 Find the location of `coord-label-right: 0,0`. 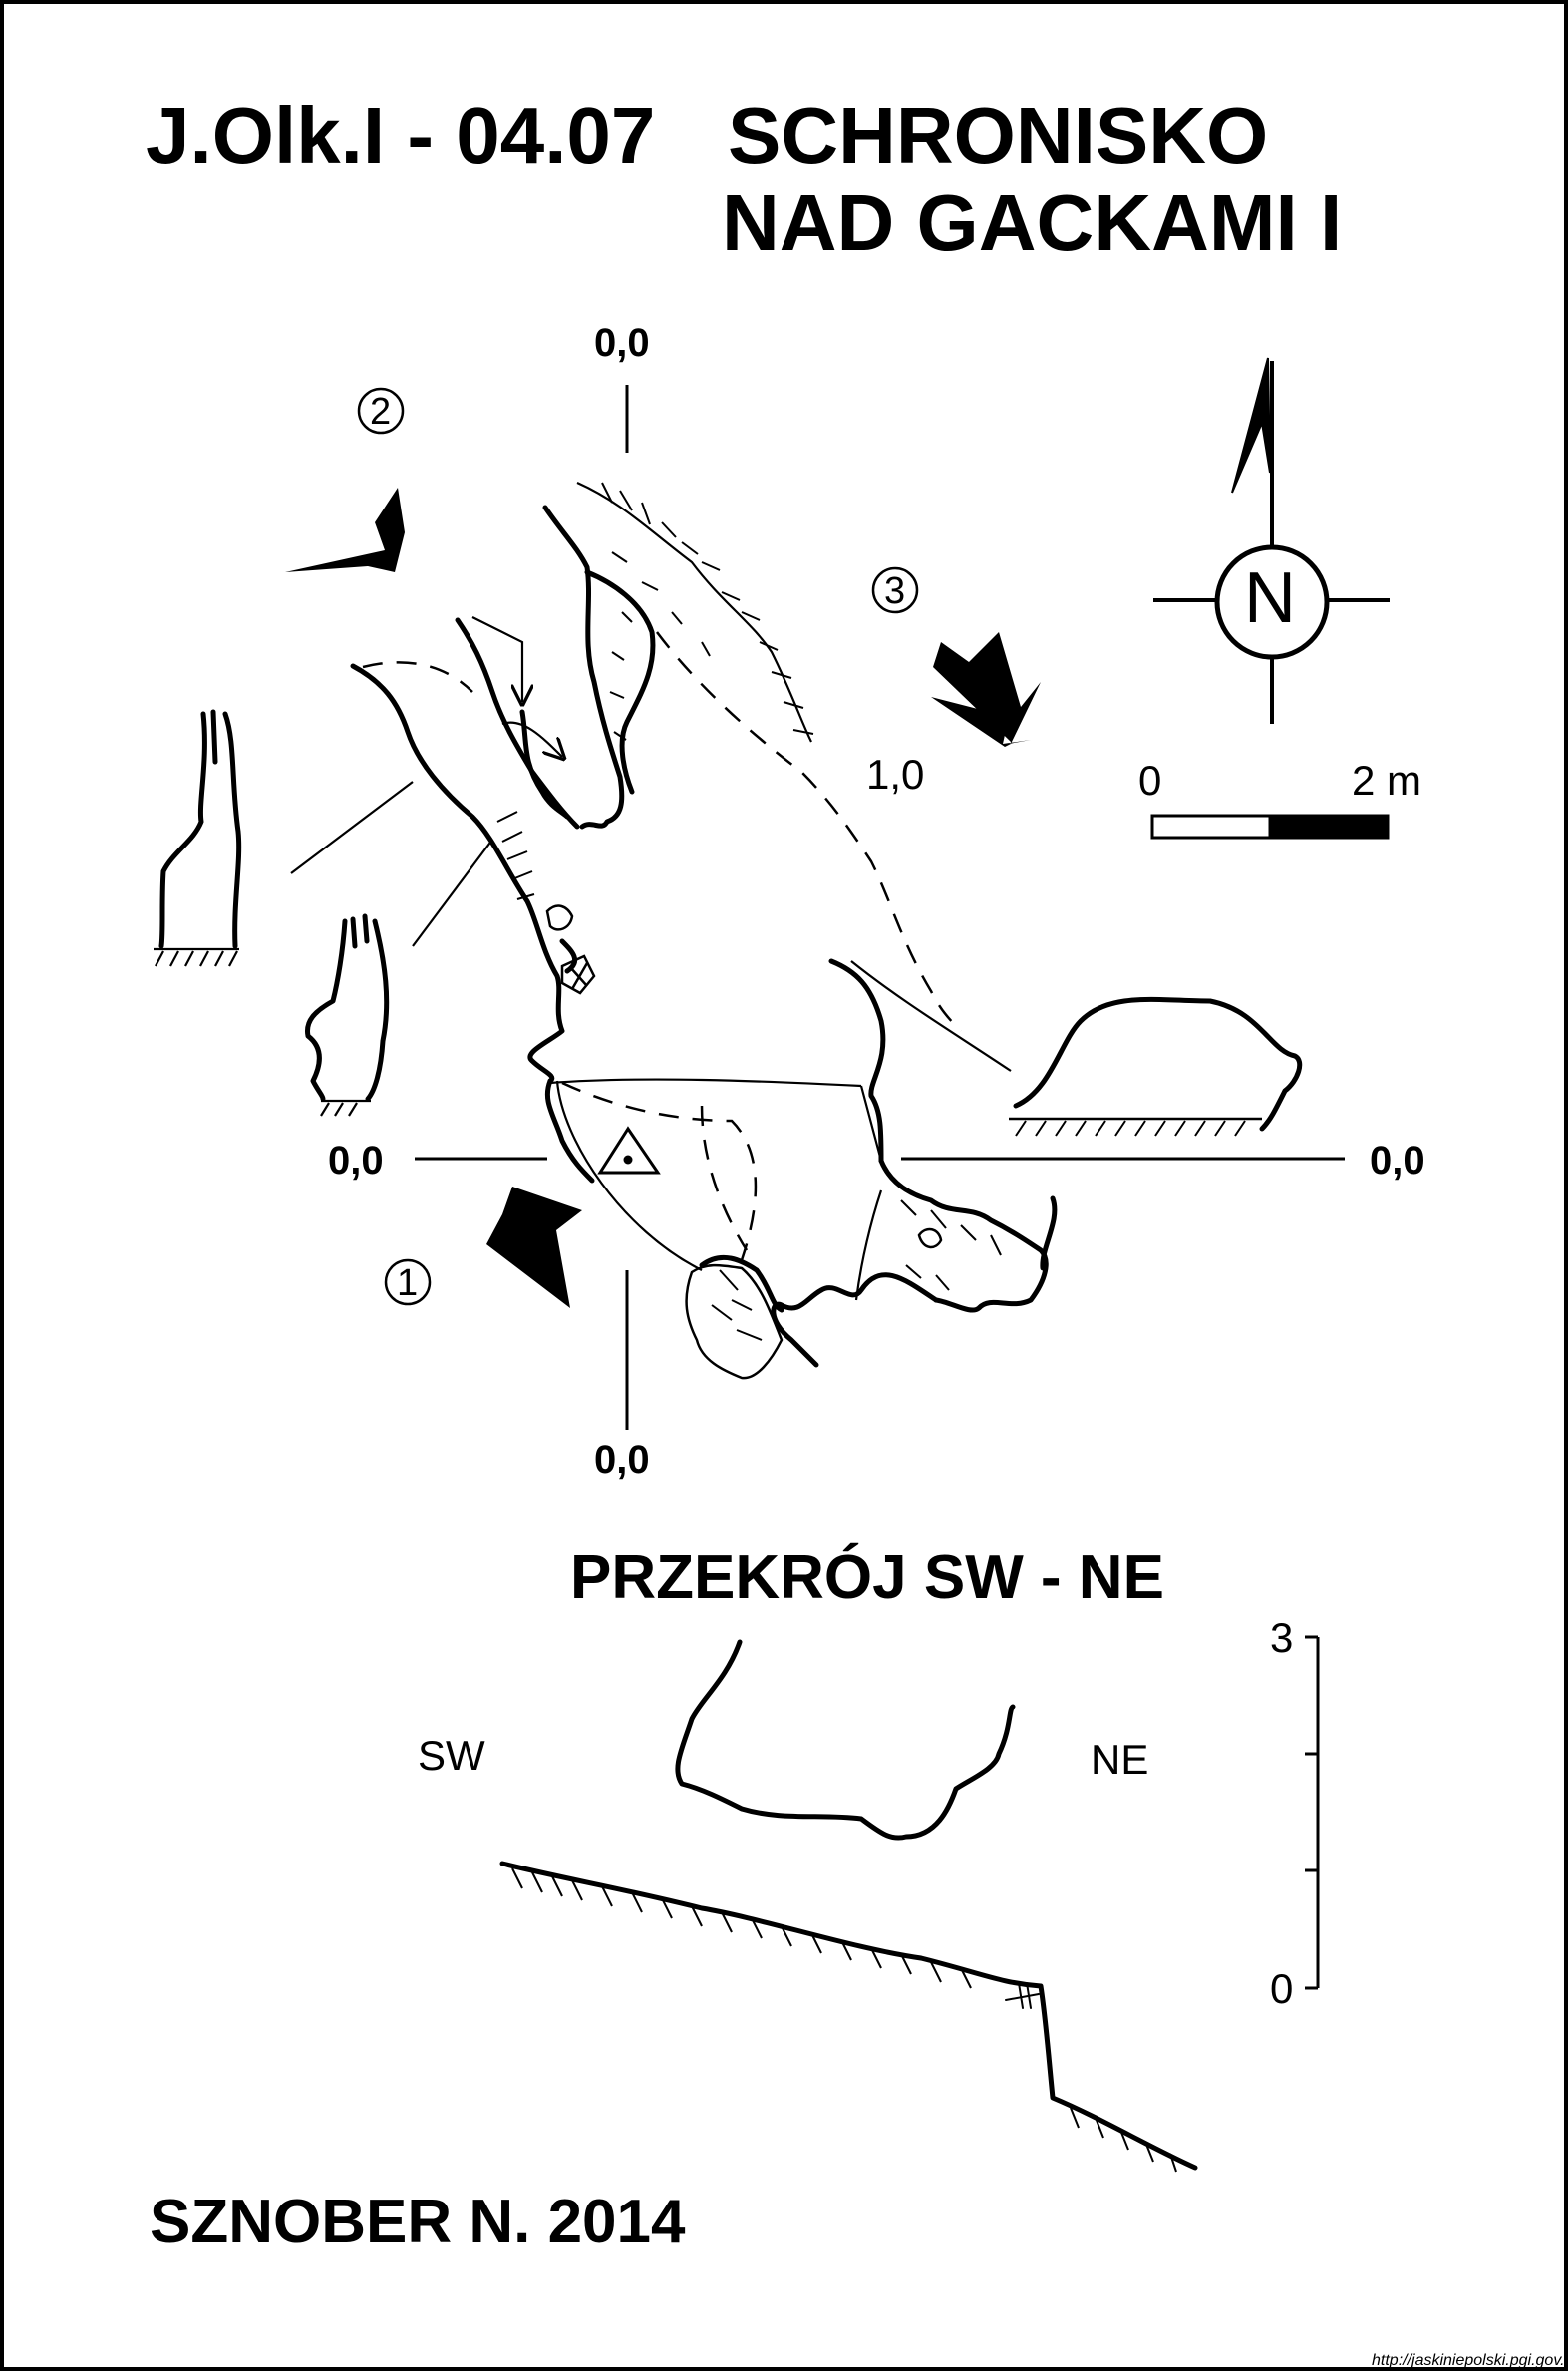

coord-label-right: 0,0 is located at coordinates (1397, 1161).